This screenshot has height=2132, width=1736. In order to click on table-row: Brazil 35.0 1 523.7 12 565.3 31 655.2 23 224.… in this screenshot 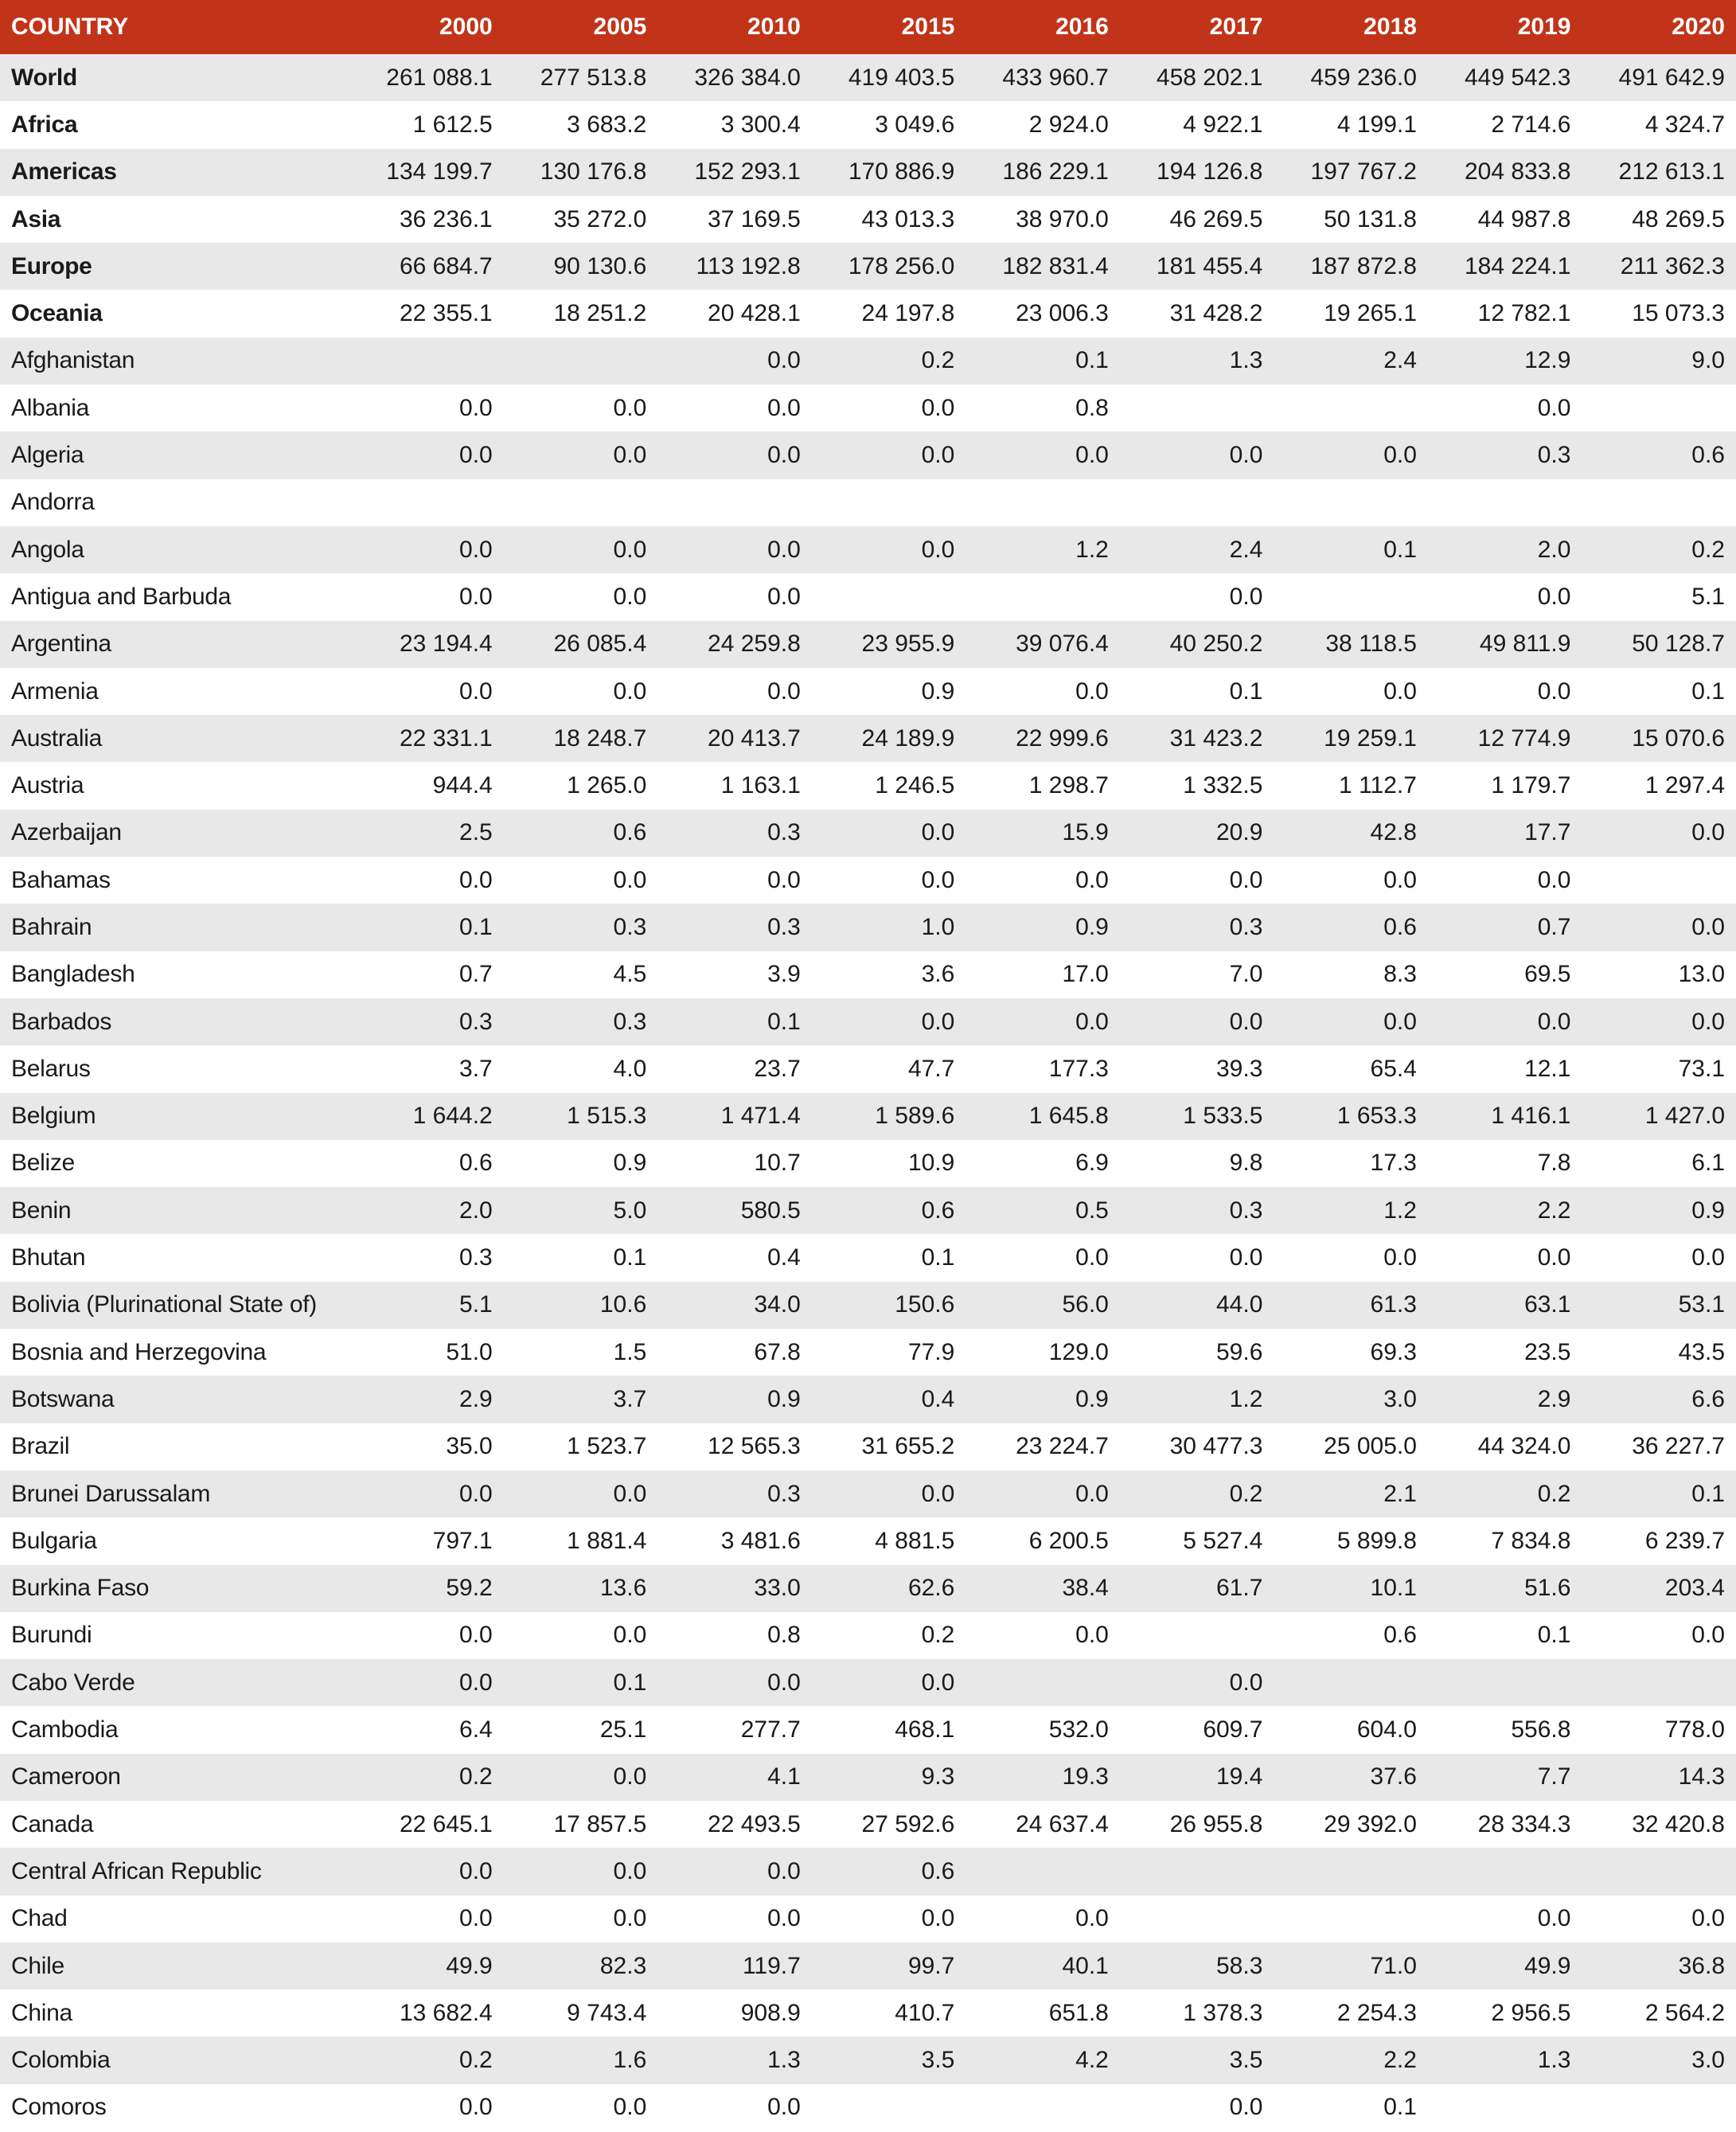, I will do `click(868, 1446)`.